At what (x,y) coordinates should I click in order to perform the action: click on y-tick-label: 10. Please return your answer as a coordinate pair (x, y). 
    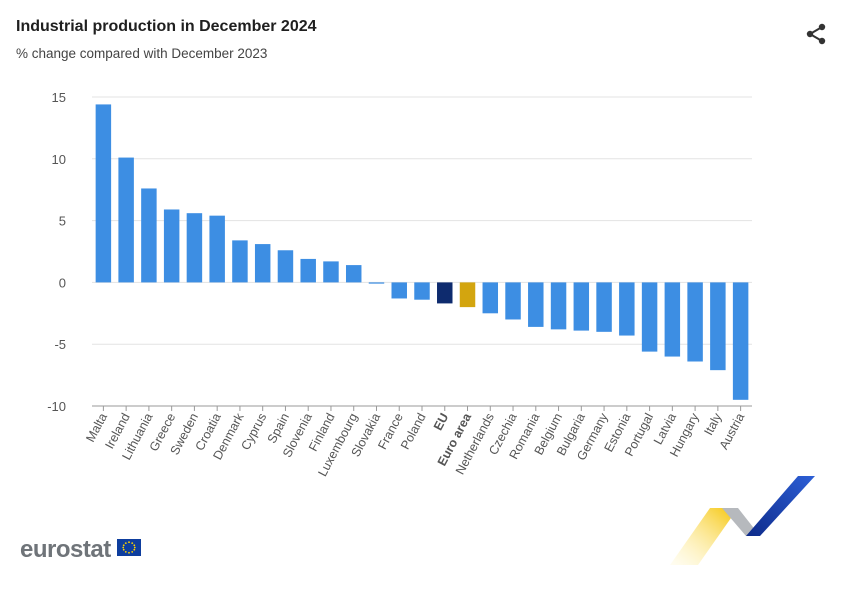
    Looking at the image, I should click on (59, 159).